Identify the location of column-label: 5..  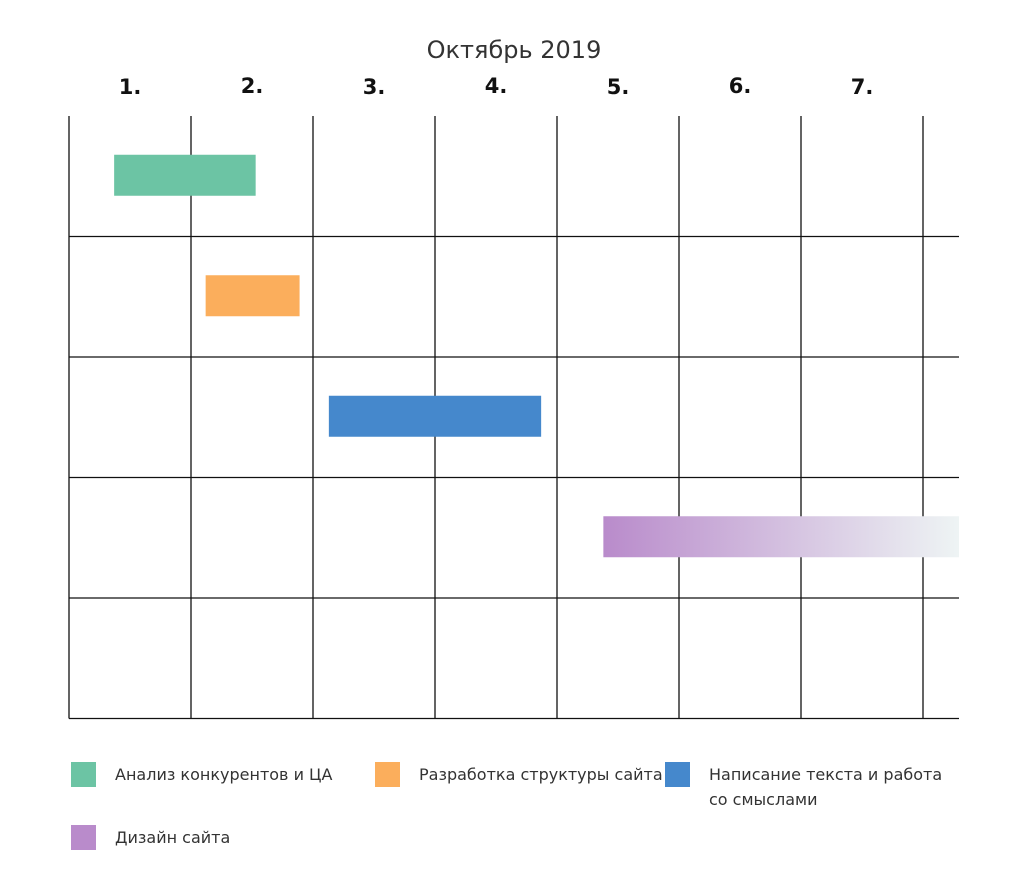
(618, 87).